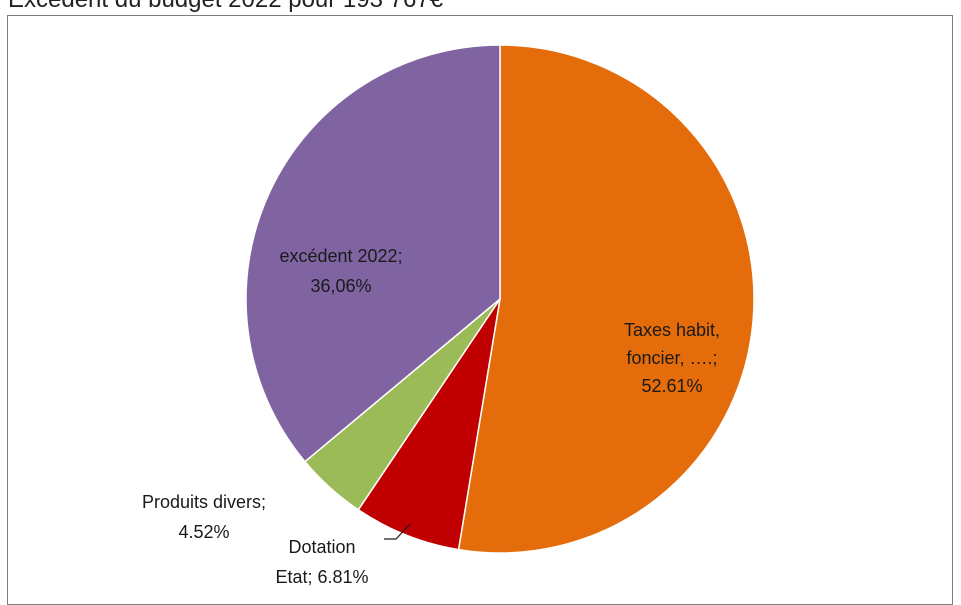 Image resolution: width=961 pixels, height=605 pixels. What do you see at coordinates (672, 358) in the screenshot?
I see `slice-label-0: Taxes habit, foncier, ….; 52.61%` at bounding box center [672, 358].